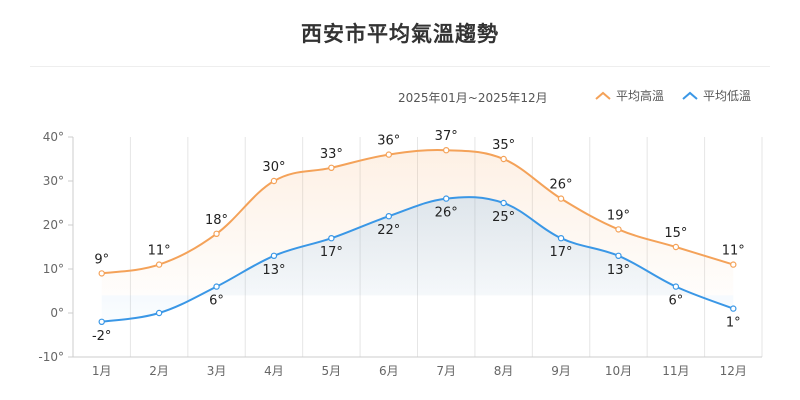 This screenshot has width=800, height=400. What do you see at coordinates (473, 98) in the screenshot?
I see `date-range: 2025年01月~2025年12月` at bounding box center [473, 98].